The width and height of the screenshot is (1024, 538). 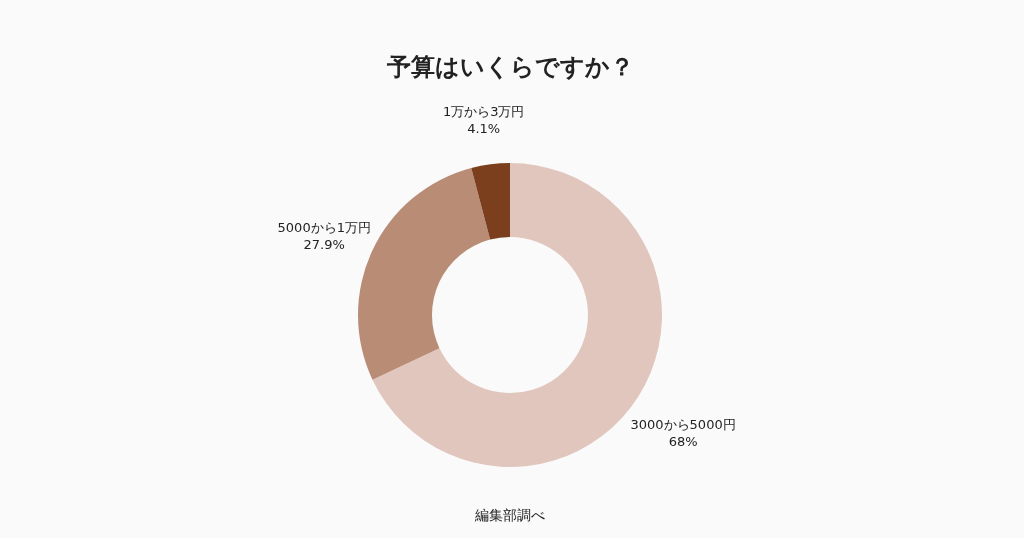 What do you see at coordinates (324, 245) in the screenshot?
I see `data-label: 27.9%` at bounding box center [324, 245].